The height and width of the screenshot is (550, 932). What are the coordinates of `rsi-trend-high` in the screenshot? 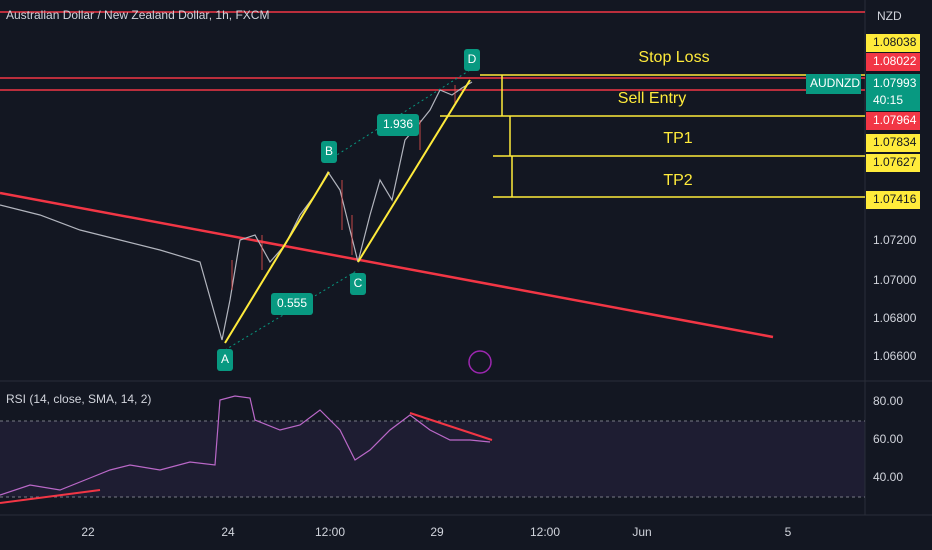 It's located at (451, 426).